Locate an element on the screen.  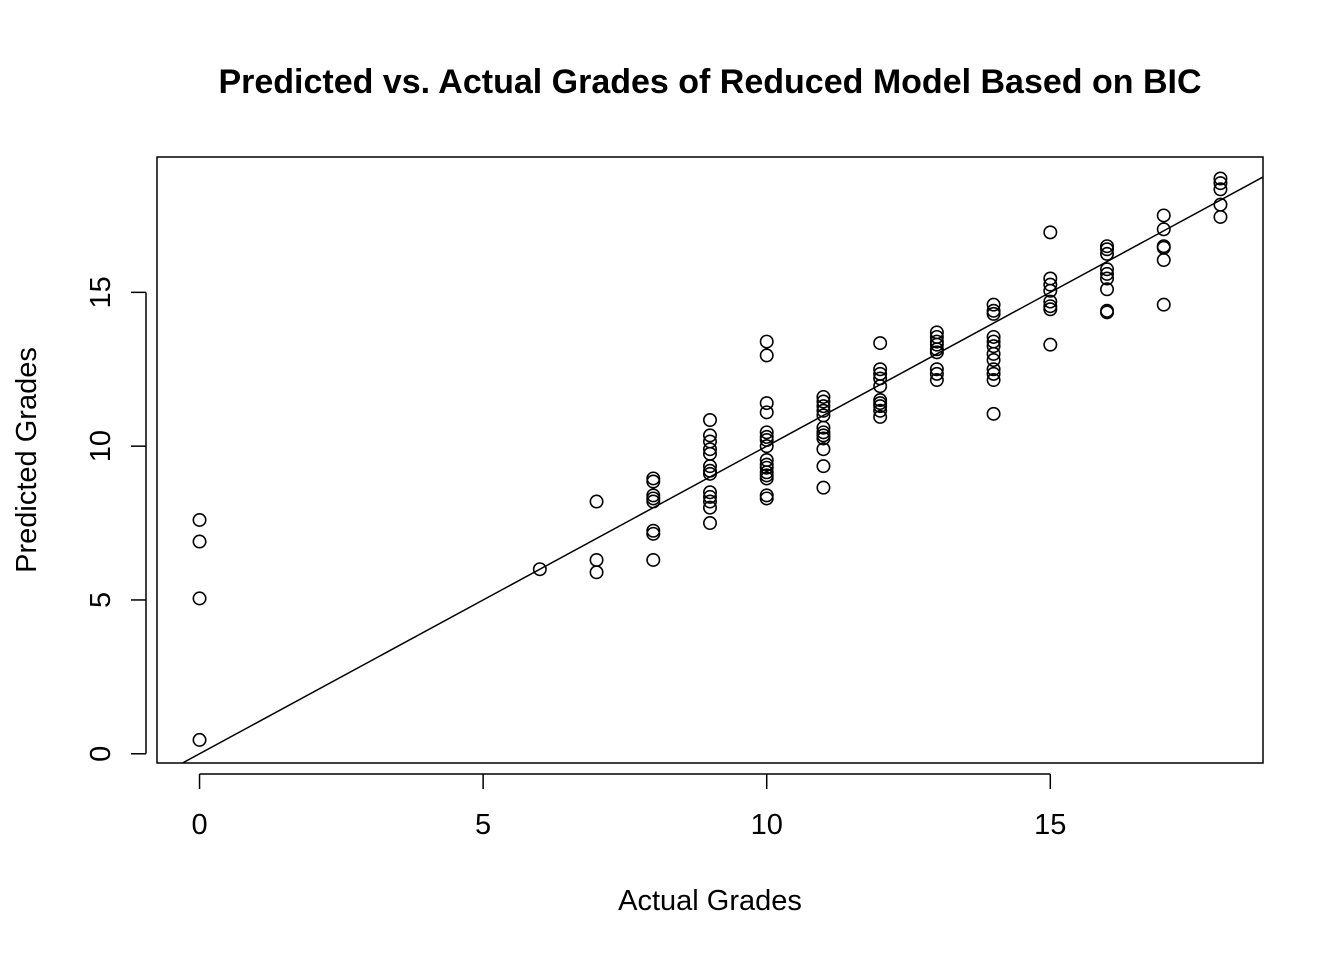
y-tick-label: 5 is located at coordinates (101, 600).